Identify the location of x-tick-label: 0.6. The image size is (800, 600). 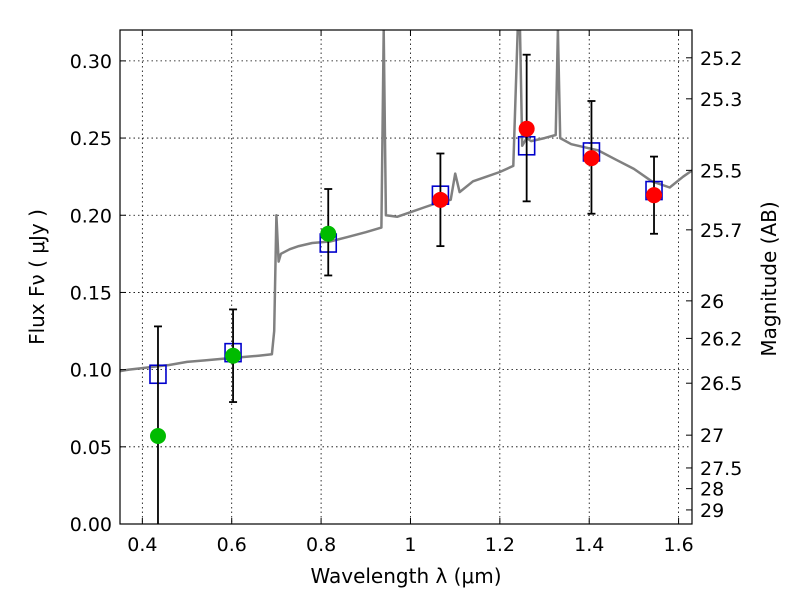
(232, 545).